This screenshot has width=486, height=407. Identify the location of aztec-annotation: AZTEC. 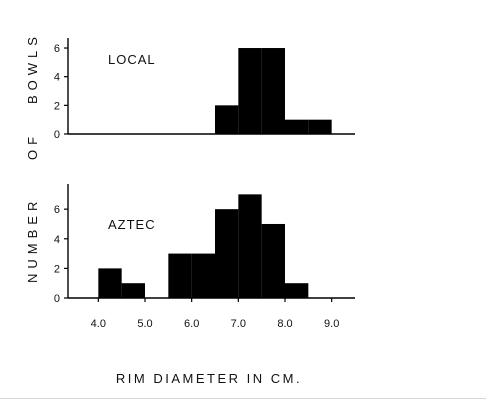
(132, 224).